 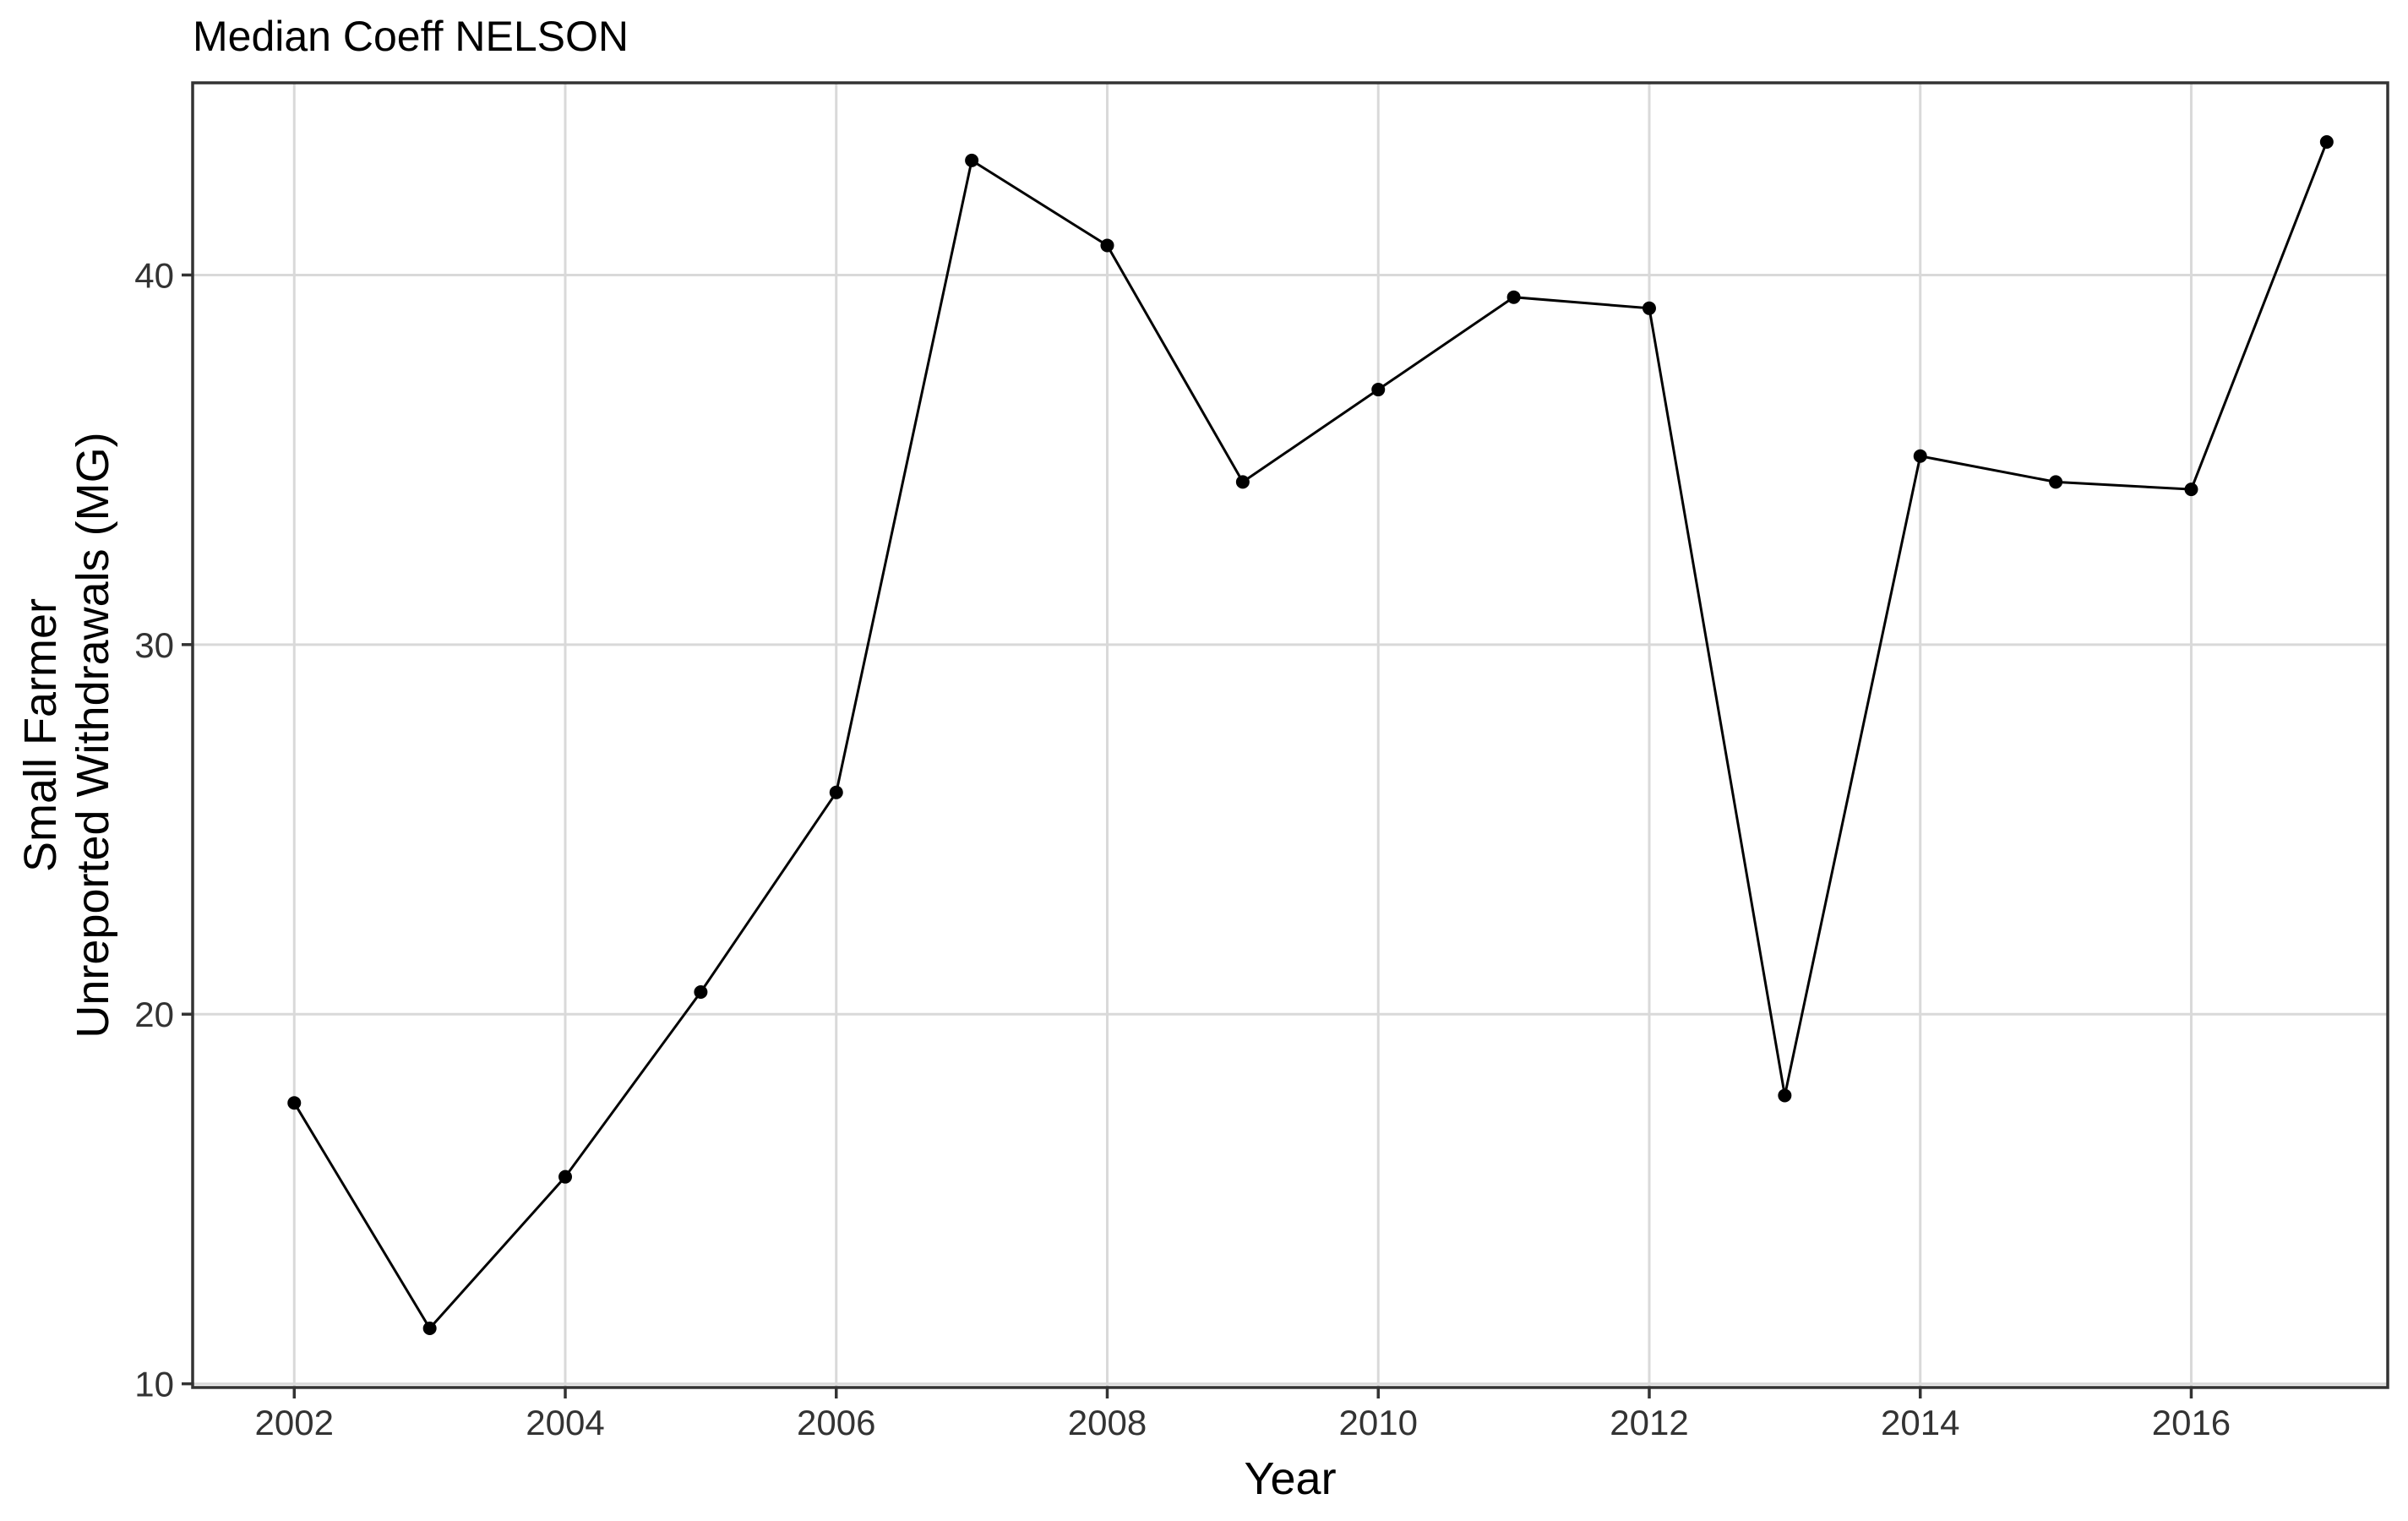 What do you see at coordinates (1649, 1422) in the screenshot?
I see `x-tick-label: 2012` at bounding box center [1649, 1422].